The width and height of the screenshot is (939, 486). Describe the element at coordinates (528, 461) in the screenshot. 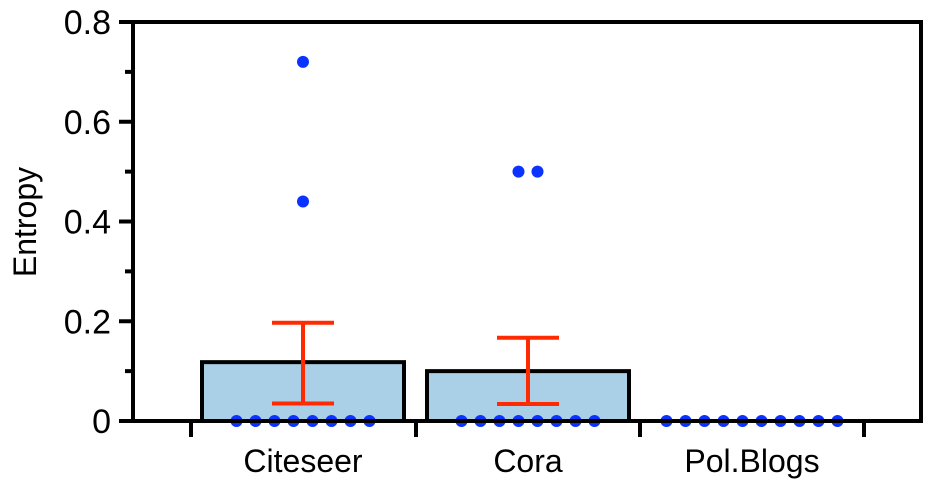

I see `x-category-label: Cora` at that location.